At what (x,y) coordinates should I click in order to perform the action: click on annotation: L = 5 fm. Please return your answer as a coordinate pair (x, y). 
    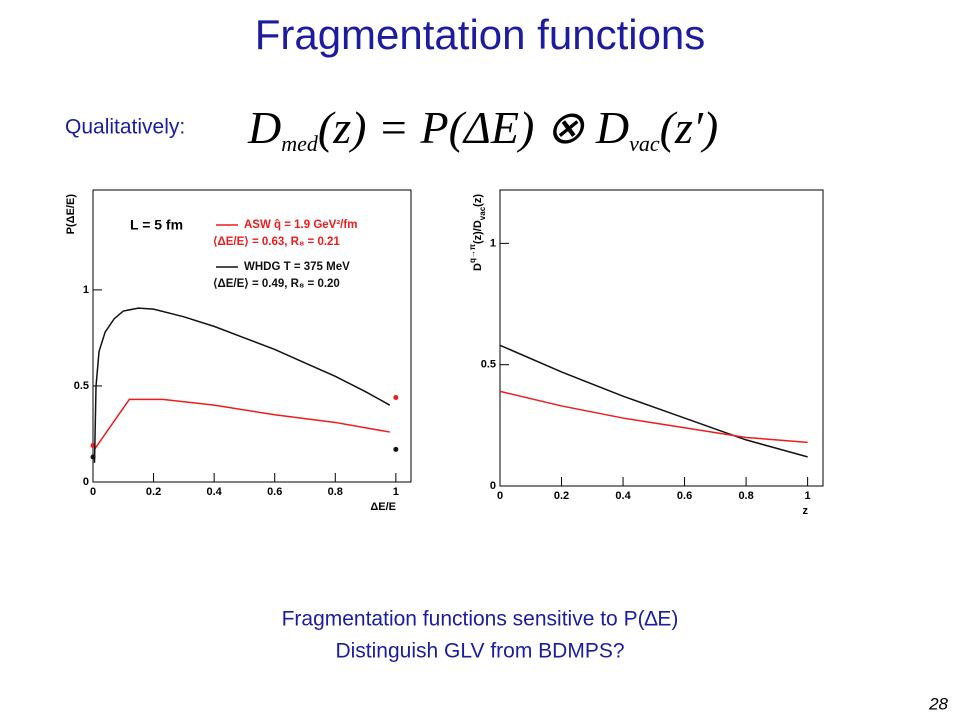
    Looking at the image, I should click on (156, 225).